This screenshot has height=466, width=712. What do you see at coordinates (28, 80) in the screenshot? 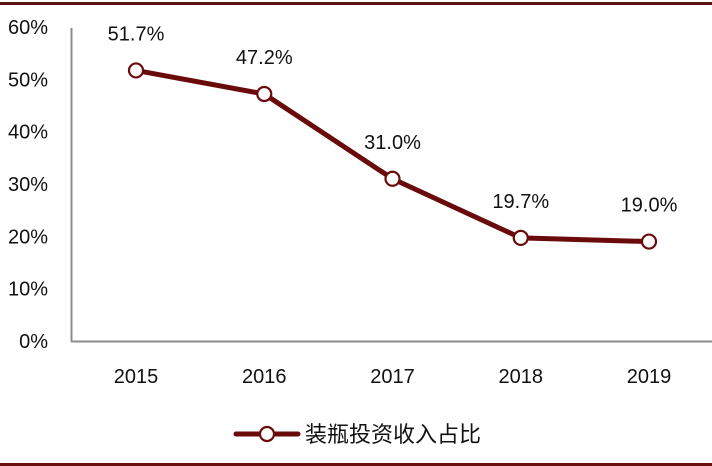
I see `y-tick-label: 50%` at bounding box center [28, 80].